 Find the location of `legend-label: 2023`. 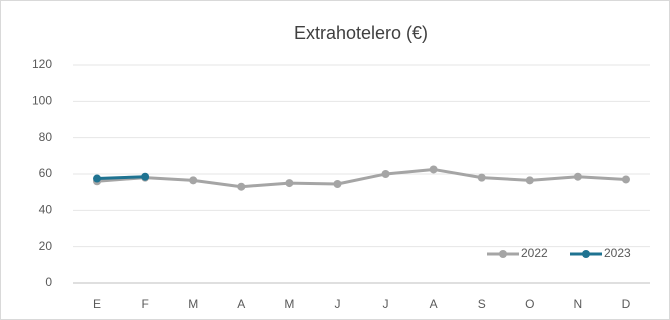

legend-label: 2023 is located at coordinates (617, 253).